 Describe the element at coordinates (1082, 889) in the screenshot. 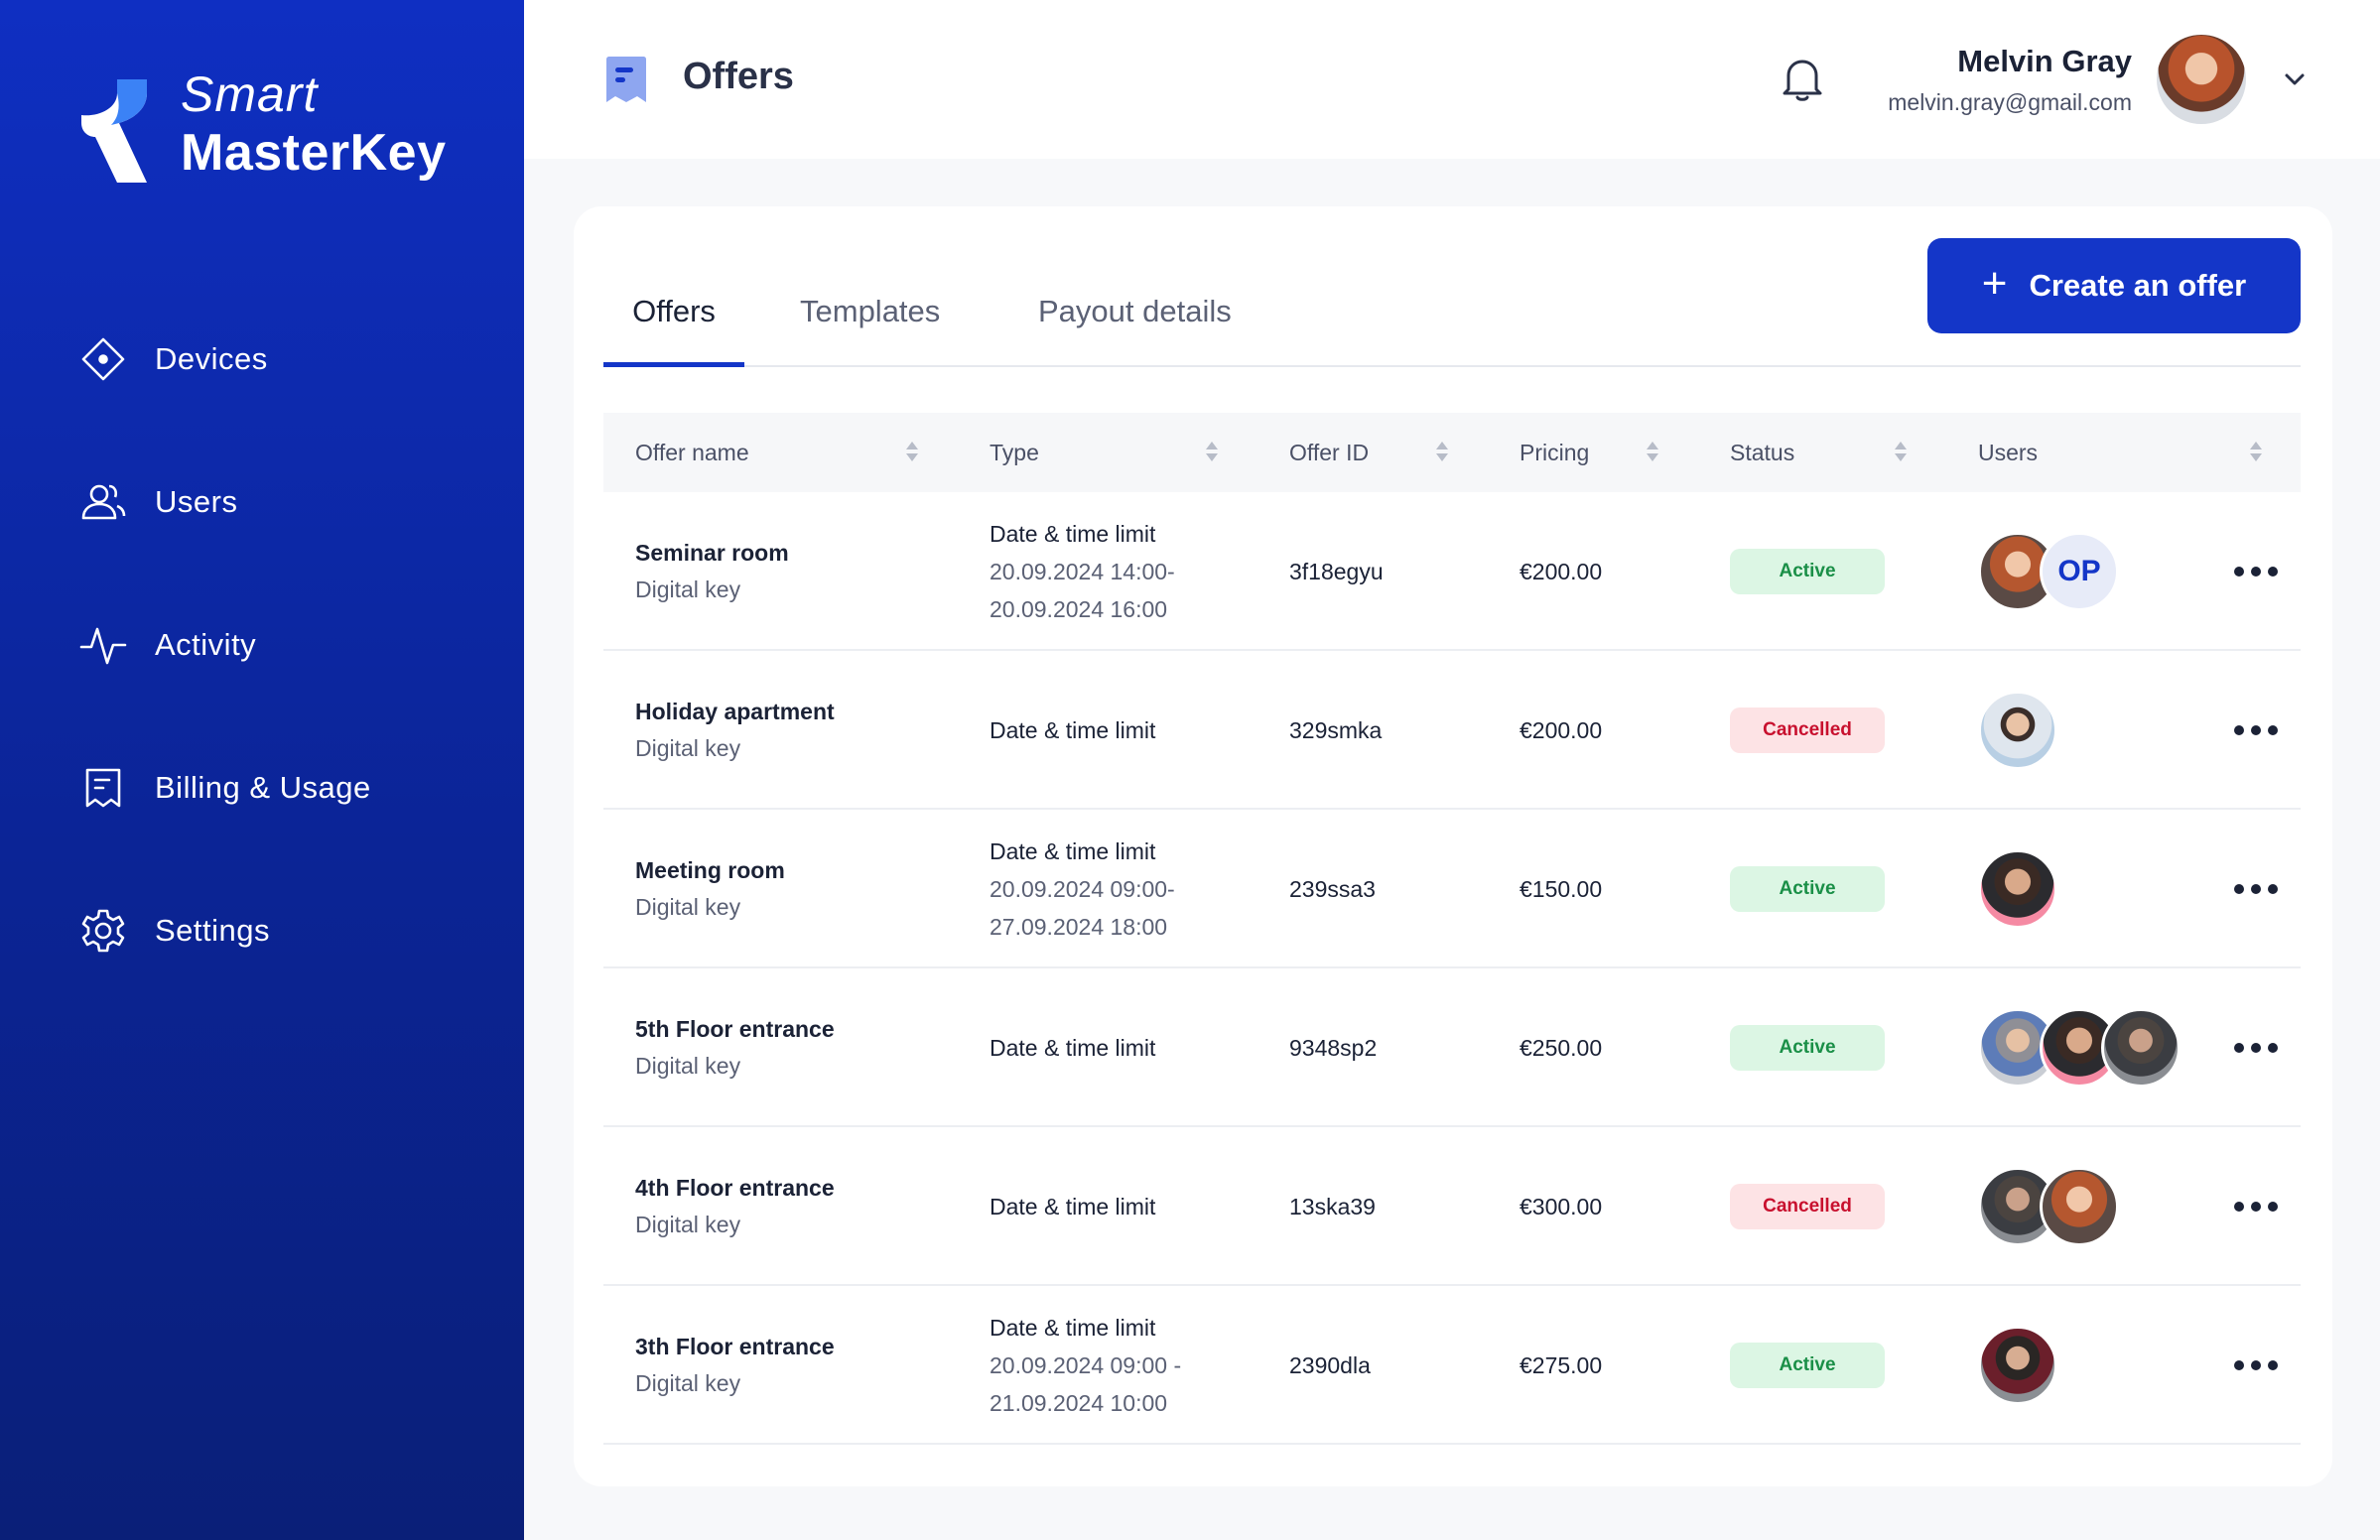

I see `offer-range-start: 20.09.2024 09:00-` at that location.